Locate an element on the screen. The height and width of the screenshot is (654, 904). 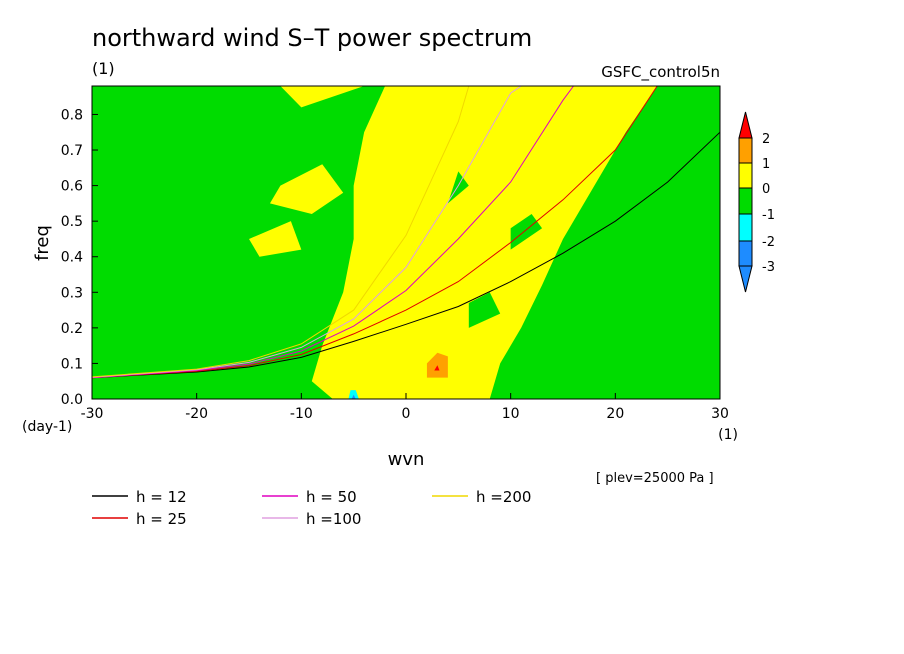
colorbar: -3 -2 -1 0 1 2 is located at coordinates (756, 202).